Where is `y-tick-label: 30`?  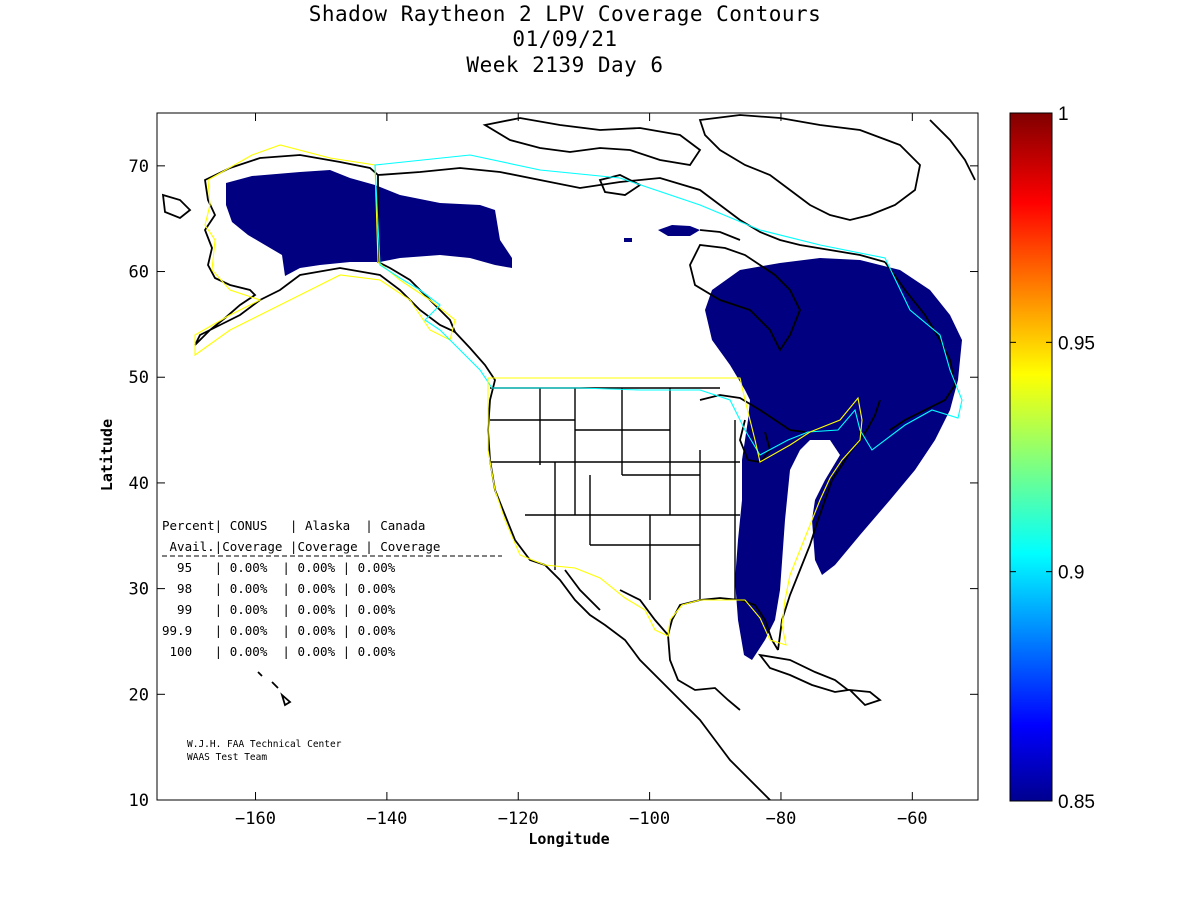 y-tick-label: 30 is located at coordinates (139, 590).